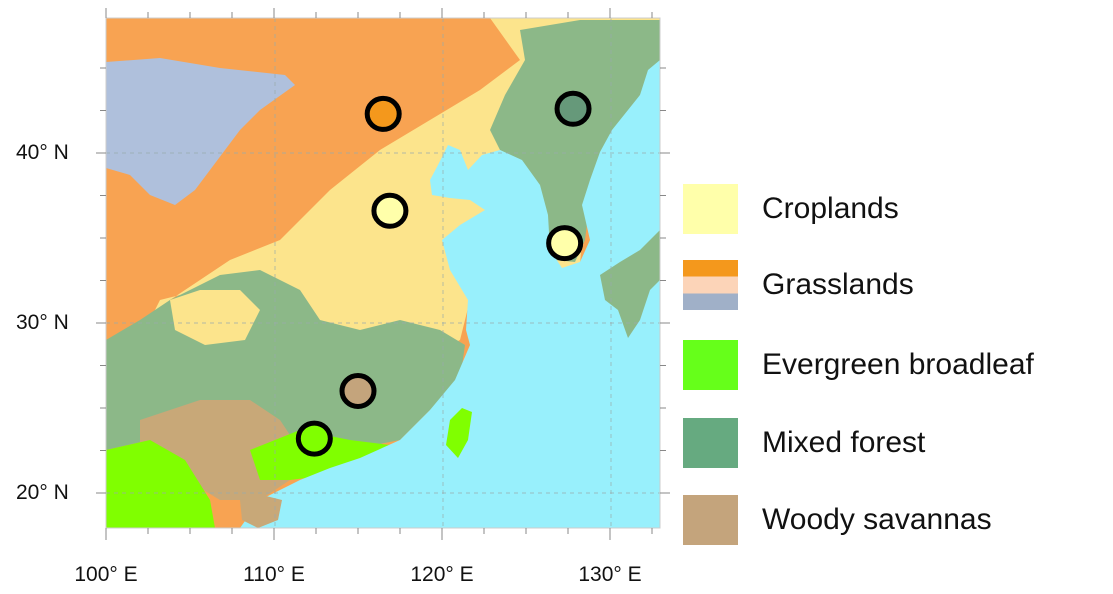 This screenshot has height=594, width=1113. What do you see at coordinates (459, 433) in the screenshot?
I see `taiwan` at bounding box center [459, 433].